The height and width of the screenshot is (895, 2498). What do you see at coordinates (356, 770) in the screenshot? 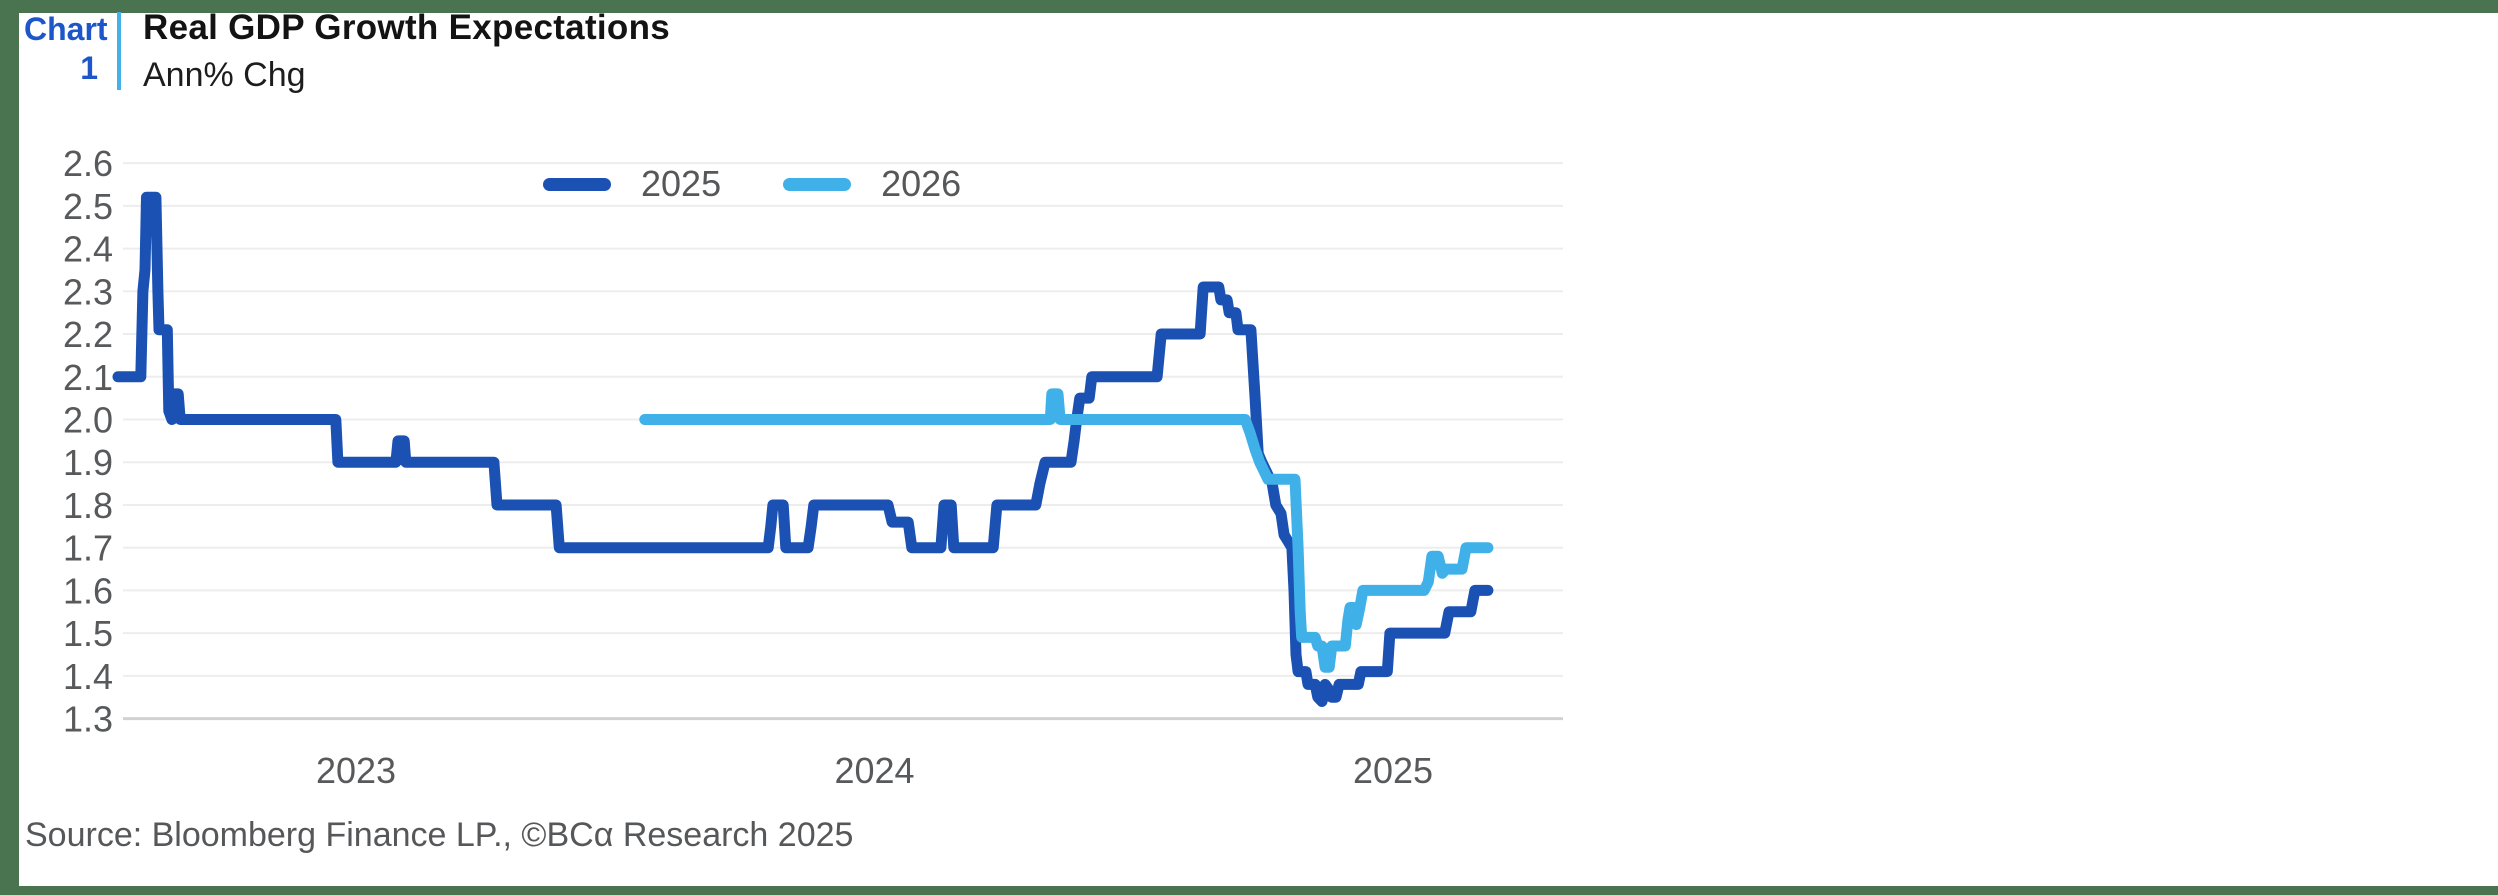
I see `x-tick-label: 2023` at bounding box center [356, 770].